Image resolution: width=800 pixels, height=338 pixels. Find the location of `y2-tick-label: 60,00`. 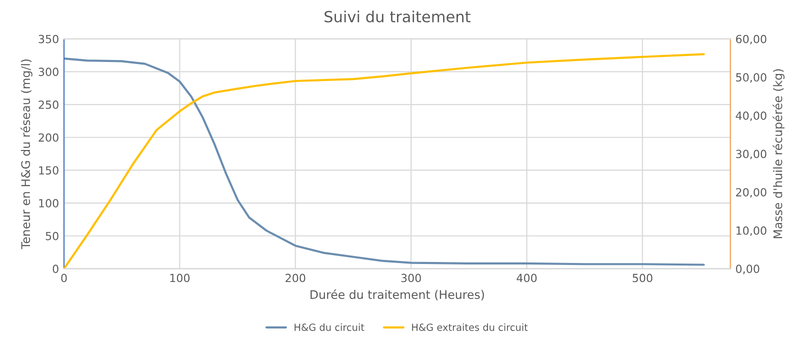

y2-tick-label: 60,00 is located at coordinates (751, 39).